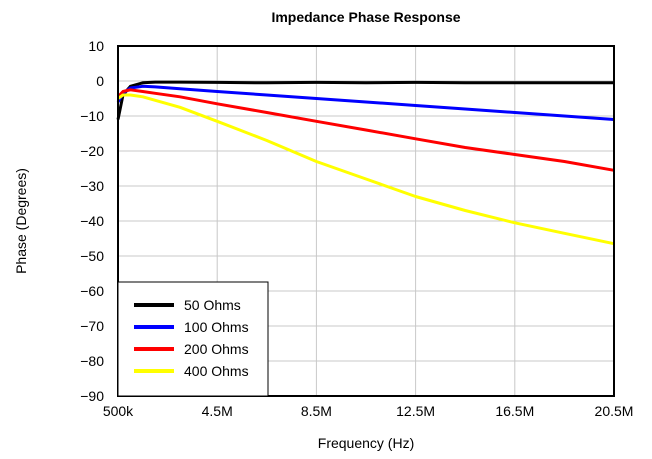 The image size is (652, 459). I want to click on x-tick-label: 20.5M, so click(614, 411).